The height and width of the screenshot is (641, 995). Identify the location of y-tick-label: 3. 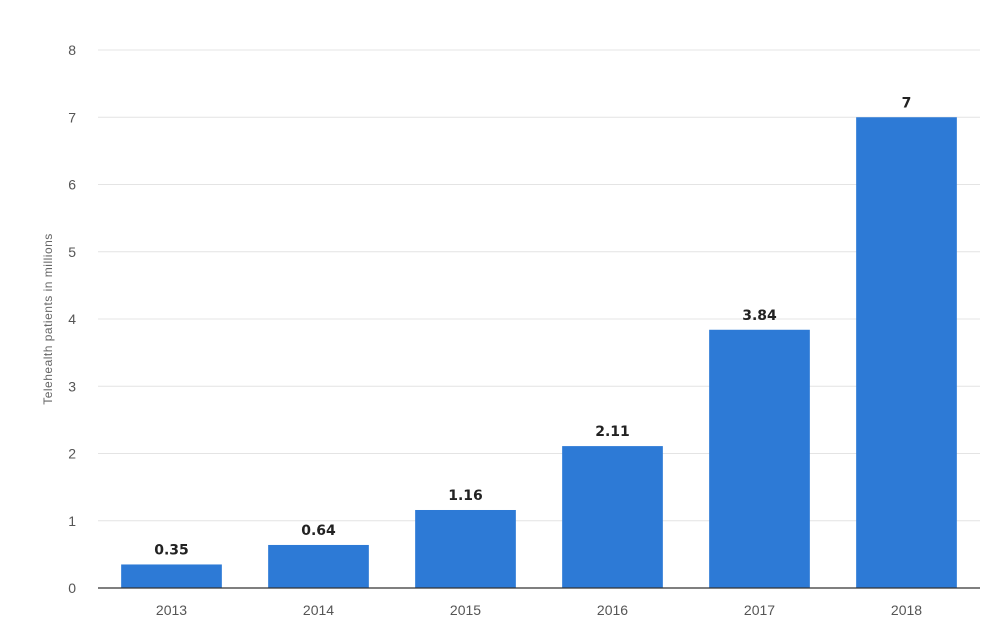
(72, 386).